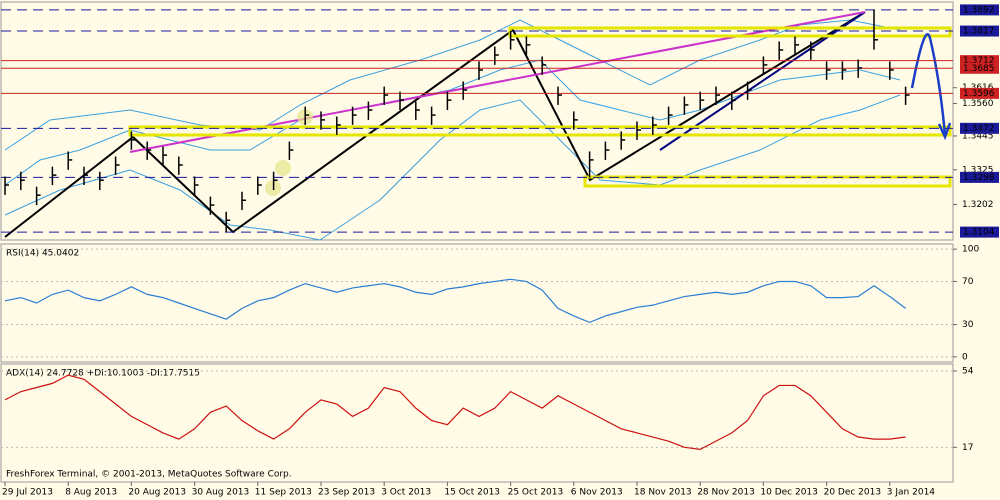 Image resolution: width=1000 pixels, height=500 pixels. I want to click on x-tick-label: 10 Dec 2013, so click(789, 493).